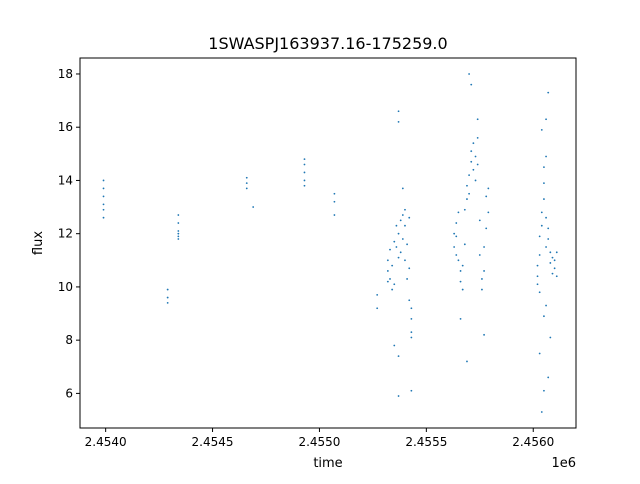 The image size is (640, 484). Describe the element at coordinates (426, 442) in the screenshot. I see `x-tick-label: 2.4555` at that location.